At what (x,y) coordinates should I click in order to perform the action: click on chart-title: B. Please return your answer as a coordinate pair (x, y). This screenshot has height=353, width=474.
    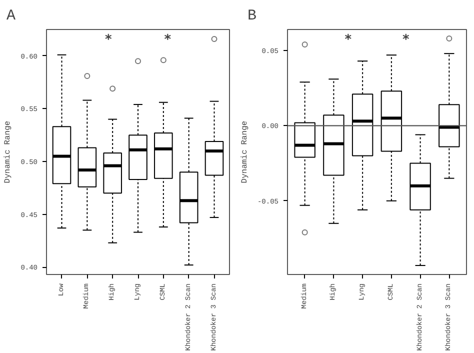
    Looking at the image, I should click on (252, 16).